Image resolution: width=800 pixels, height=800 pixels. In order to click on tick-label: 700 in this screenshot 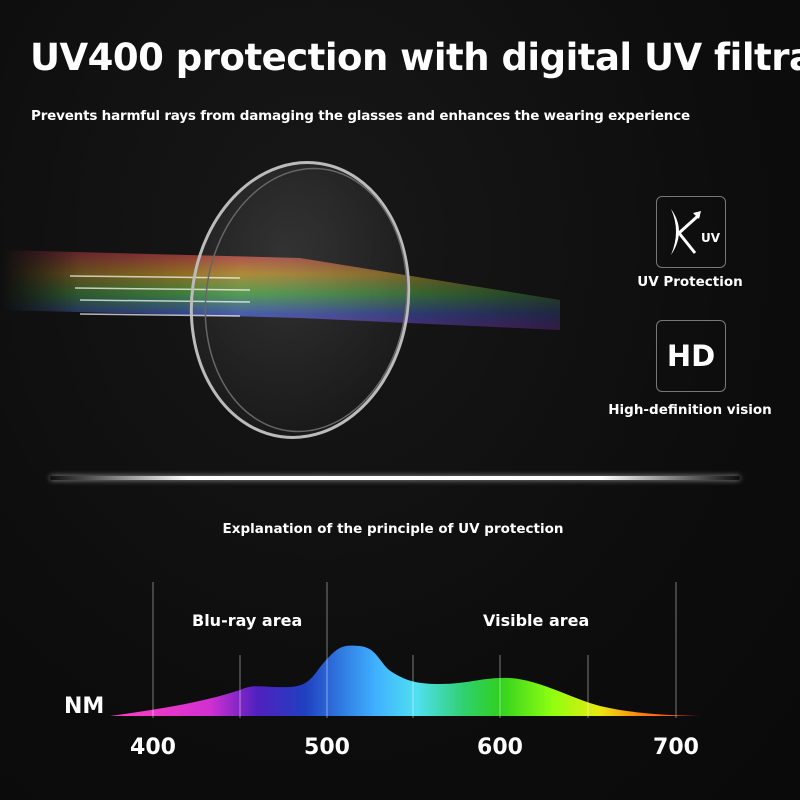, I will do `click(676, 747)`.